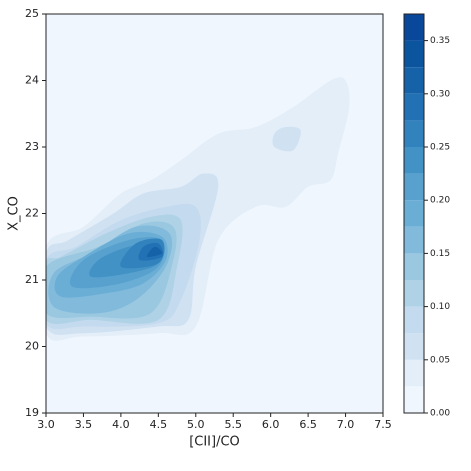 This screenshot has height=471, width=471. What do you see at coordinates (32, 213) in the screenshot?
I see `y-tick-label: 22` at bounding box center [32, 213].